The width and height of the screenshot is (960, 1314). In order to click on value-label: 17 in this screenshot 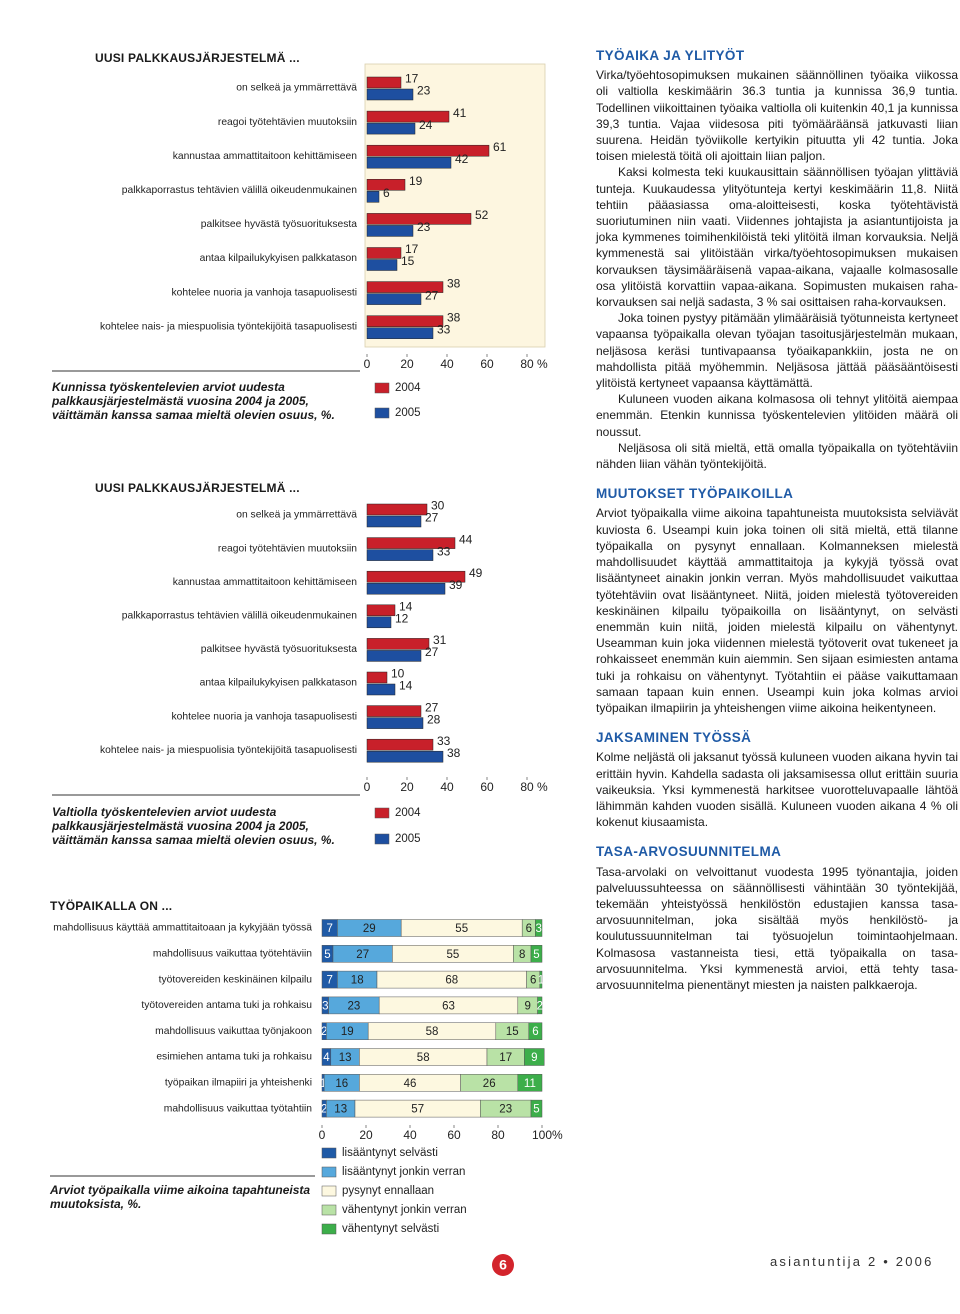, I will do `click(505, 1058)`.